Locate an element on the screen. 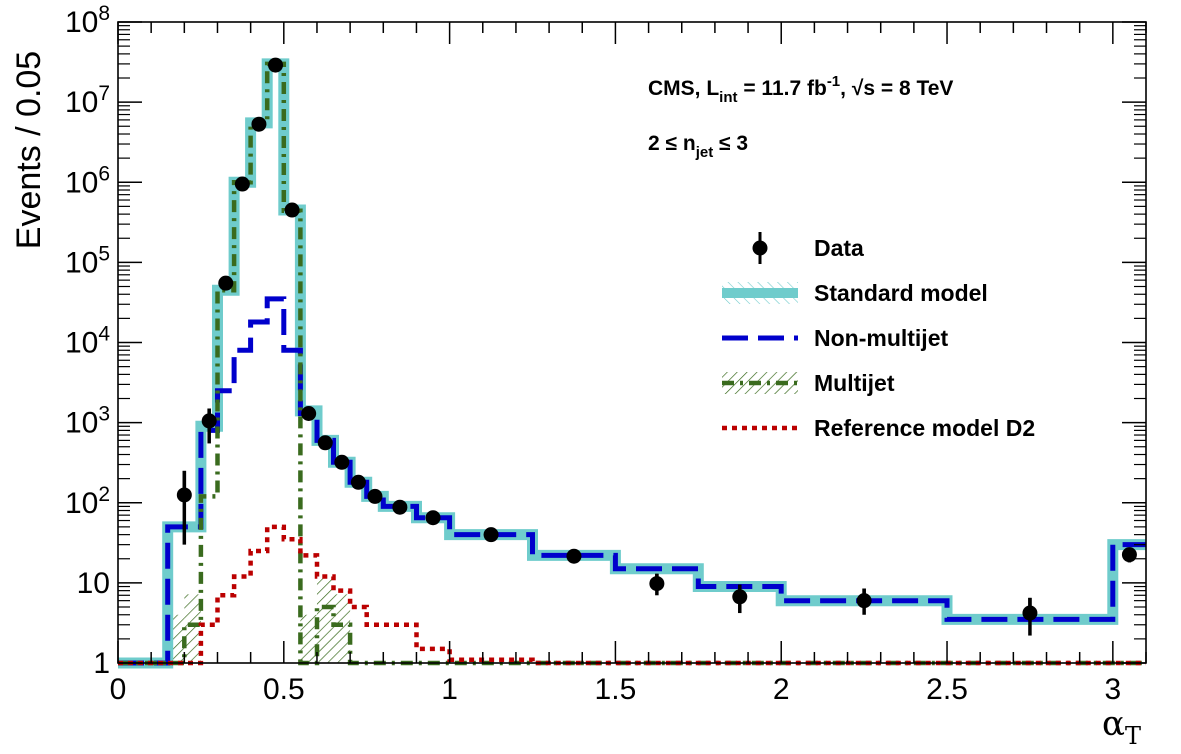 The image size is (1181, 754). y-tick-label: 10⁵ is located at coordinates (87, 260).